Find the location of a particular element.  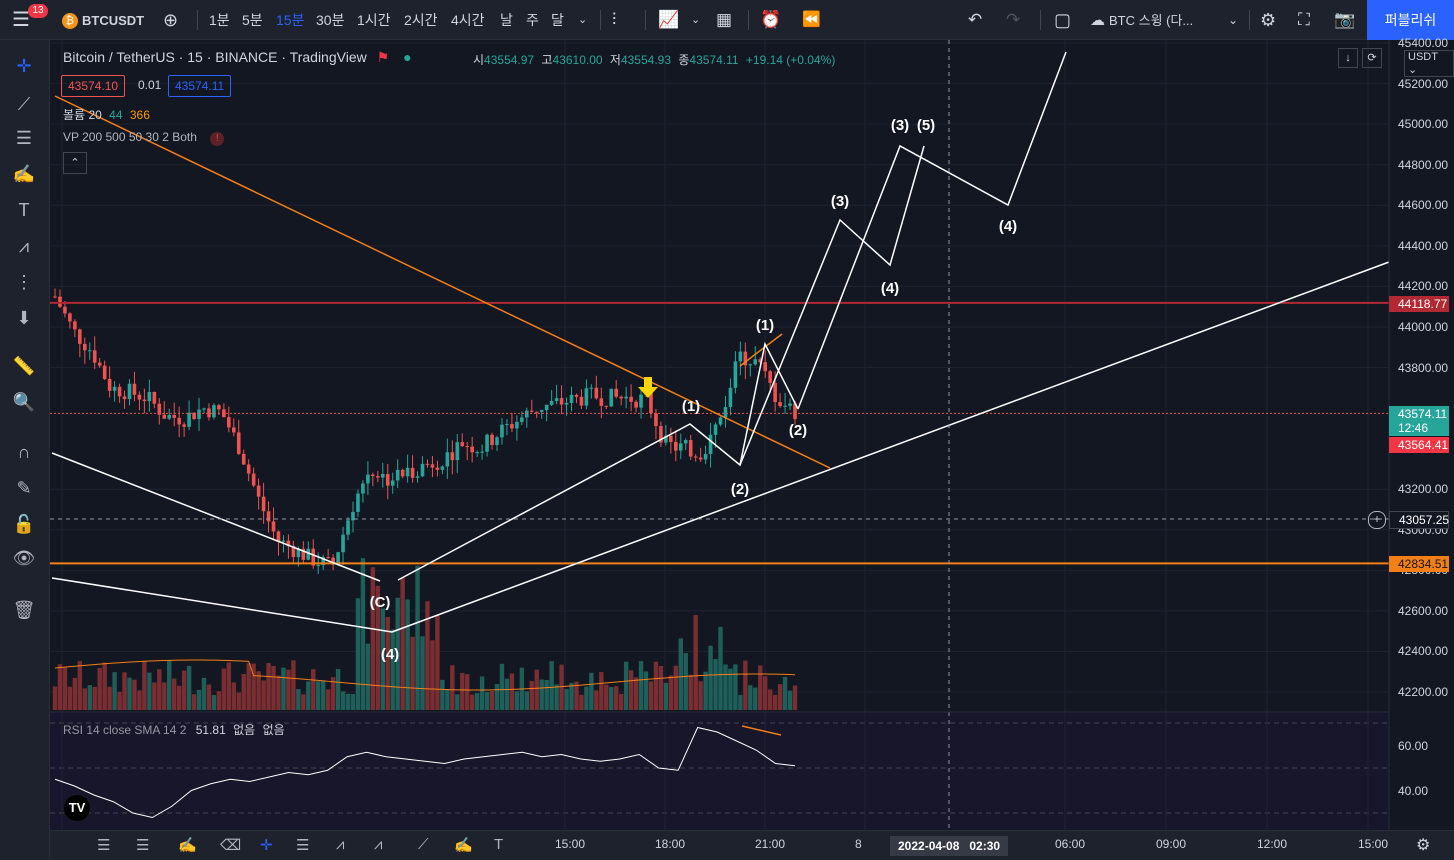

interval-4h: 4시간 is located at coordinates (468, 20).